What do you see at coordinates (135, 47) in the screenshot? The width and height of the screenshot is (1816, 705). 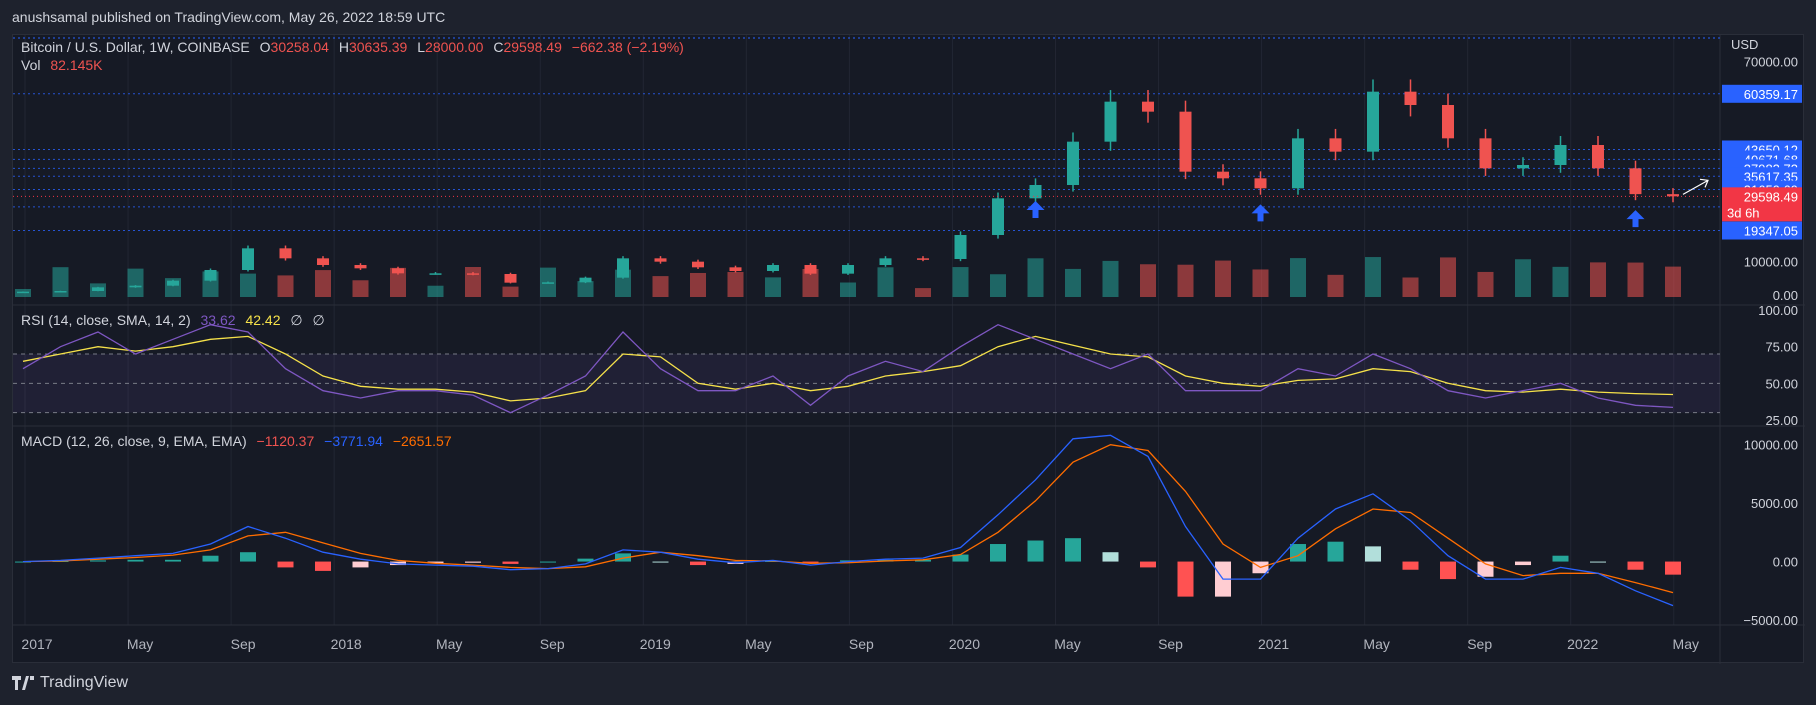 I see `symbol-title: Bitcoin / U.S. Dollar, 1W, COINBASE` at bounding box center [135, 47].